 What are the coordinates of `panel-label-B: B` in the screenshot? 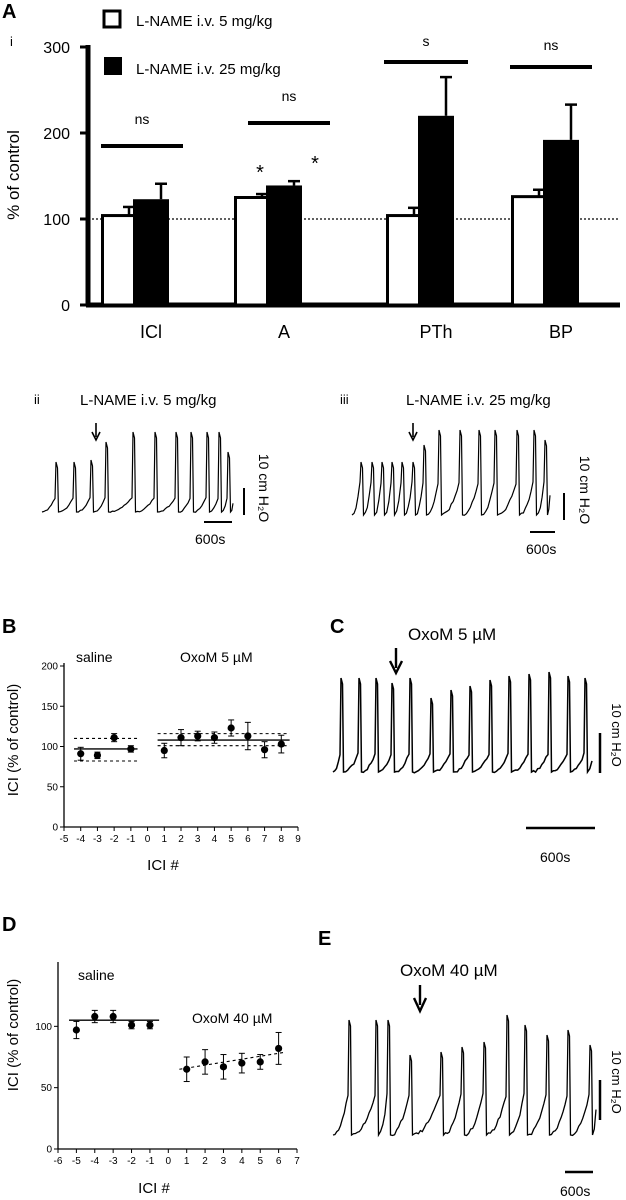 It's located at (9, 627).